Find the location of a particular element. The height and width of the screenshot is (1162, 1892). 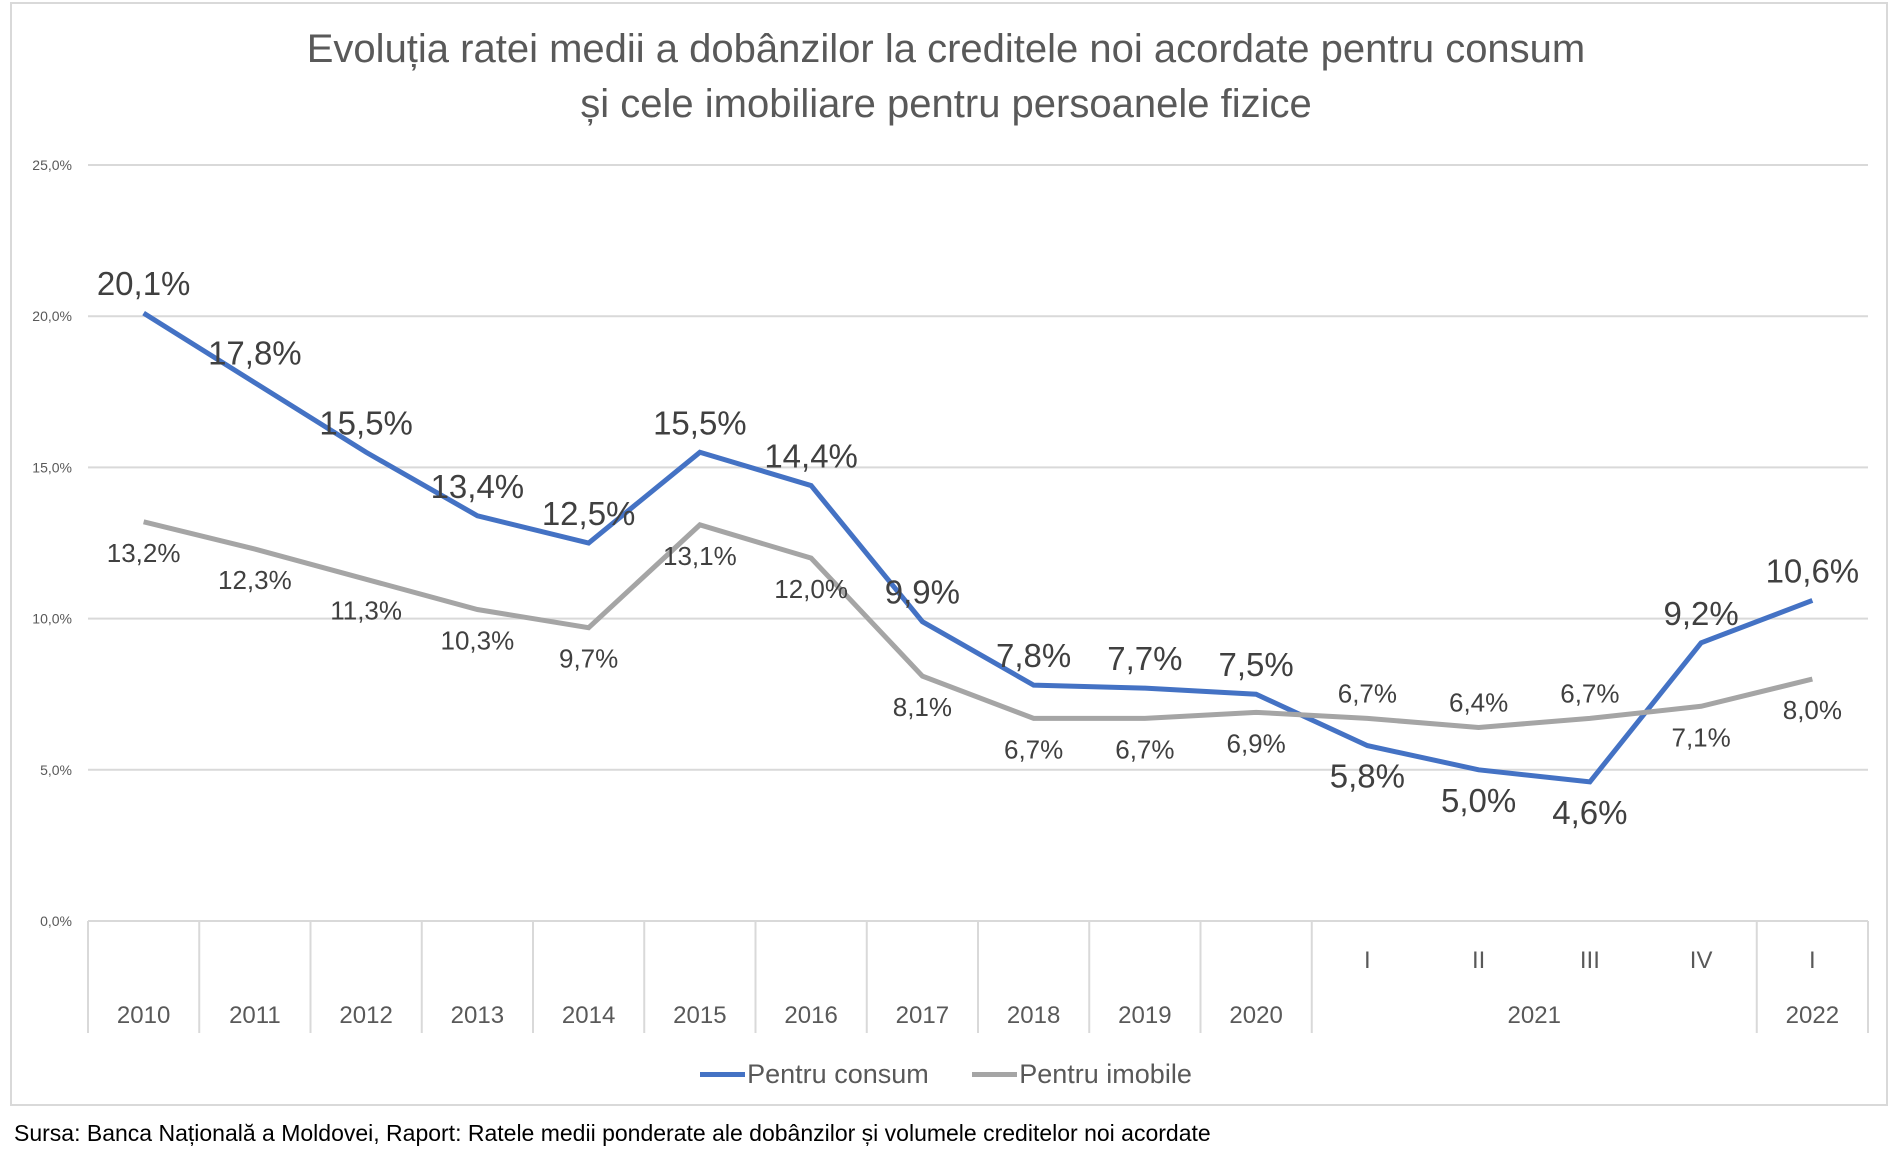

data-label-consum: 17,8% is located at coordinates (255, 353).